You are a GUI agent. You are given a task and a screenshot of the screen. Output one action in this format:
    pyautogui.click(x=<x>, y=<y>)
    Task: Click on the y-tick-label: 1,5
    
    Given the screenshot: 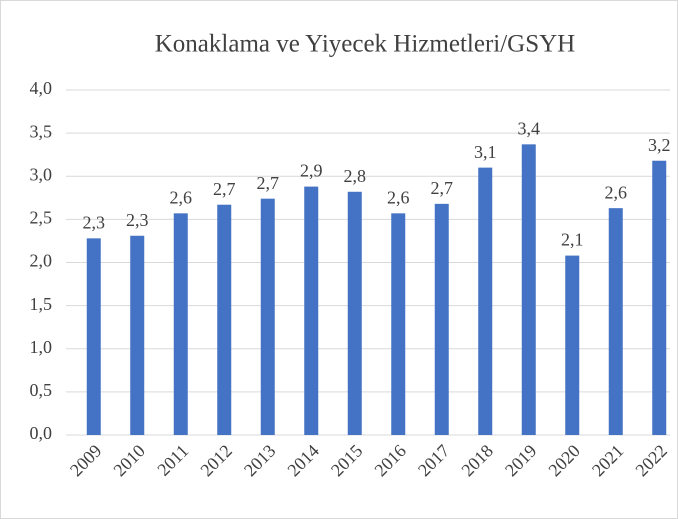 What is the action you would take?
    pyautogui.click(x=41, y=304)
    